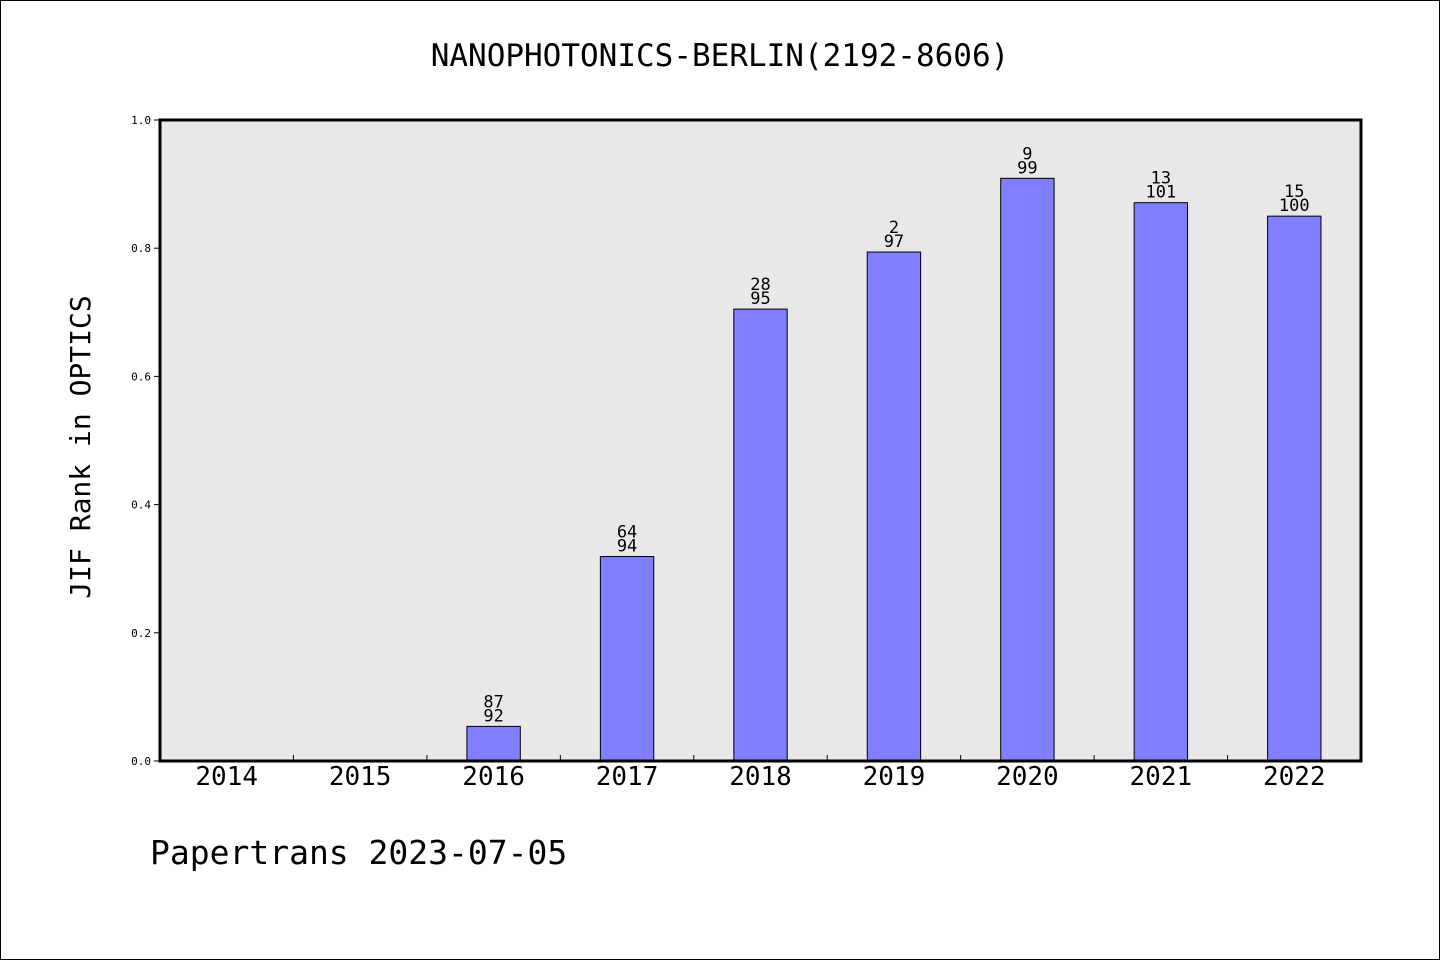  I want to click on bar-total-label-2017: 94, so click(627, 547).